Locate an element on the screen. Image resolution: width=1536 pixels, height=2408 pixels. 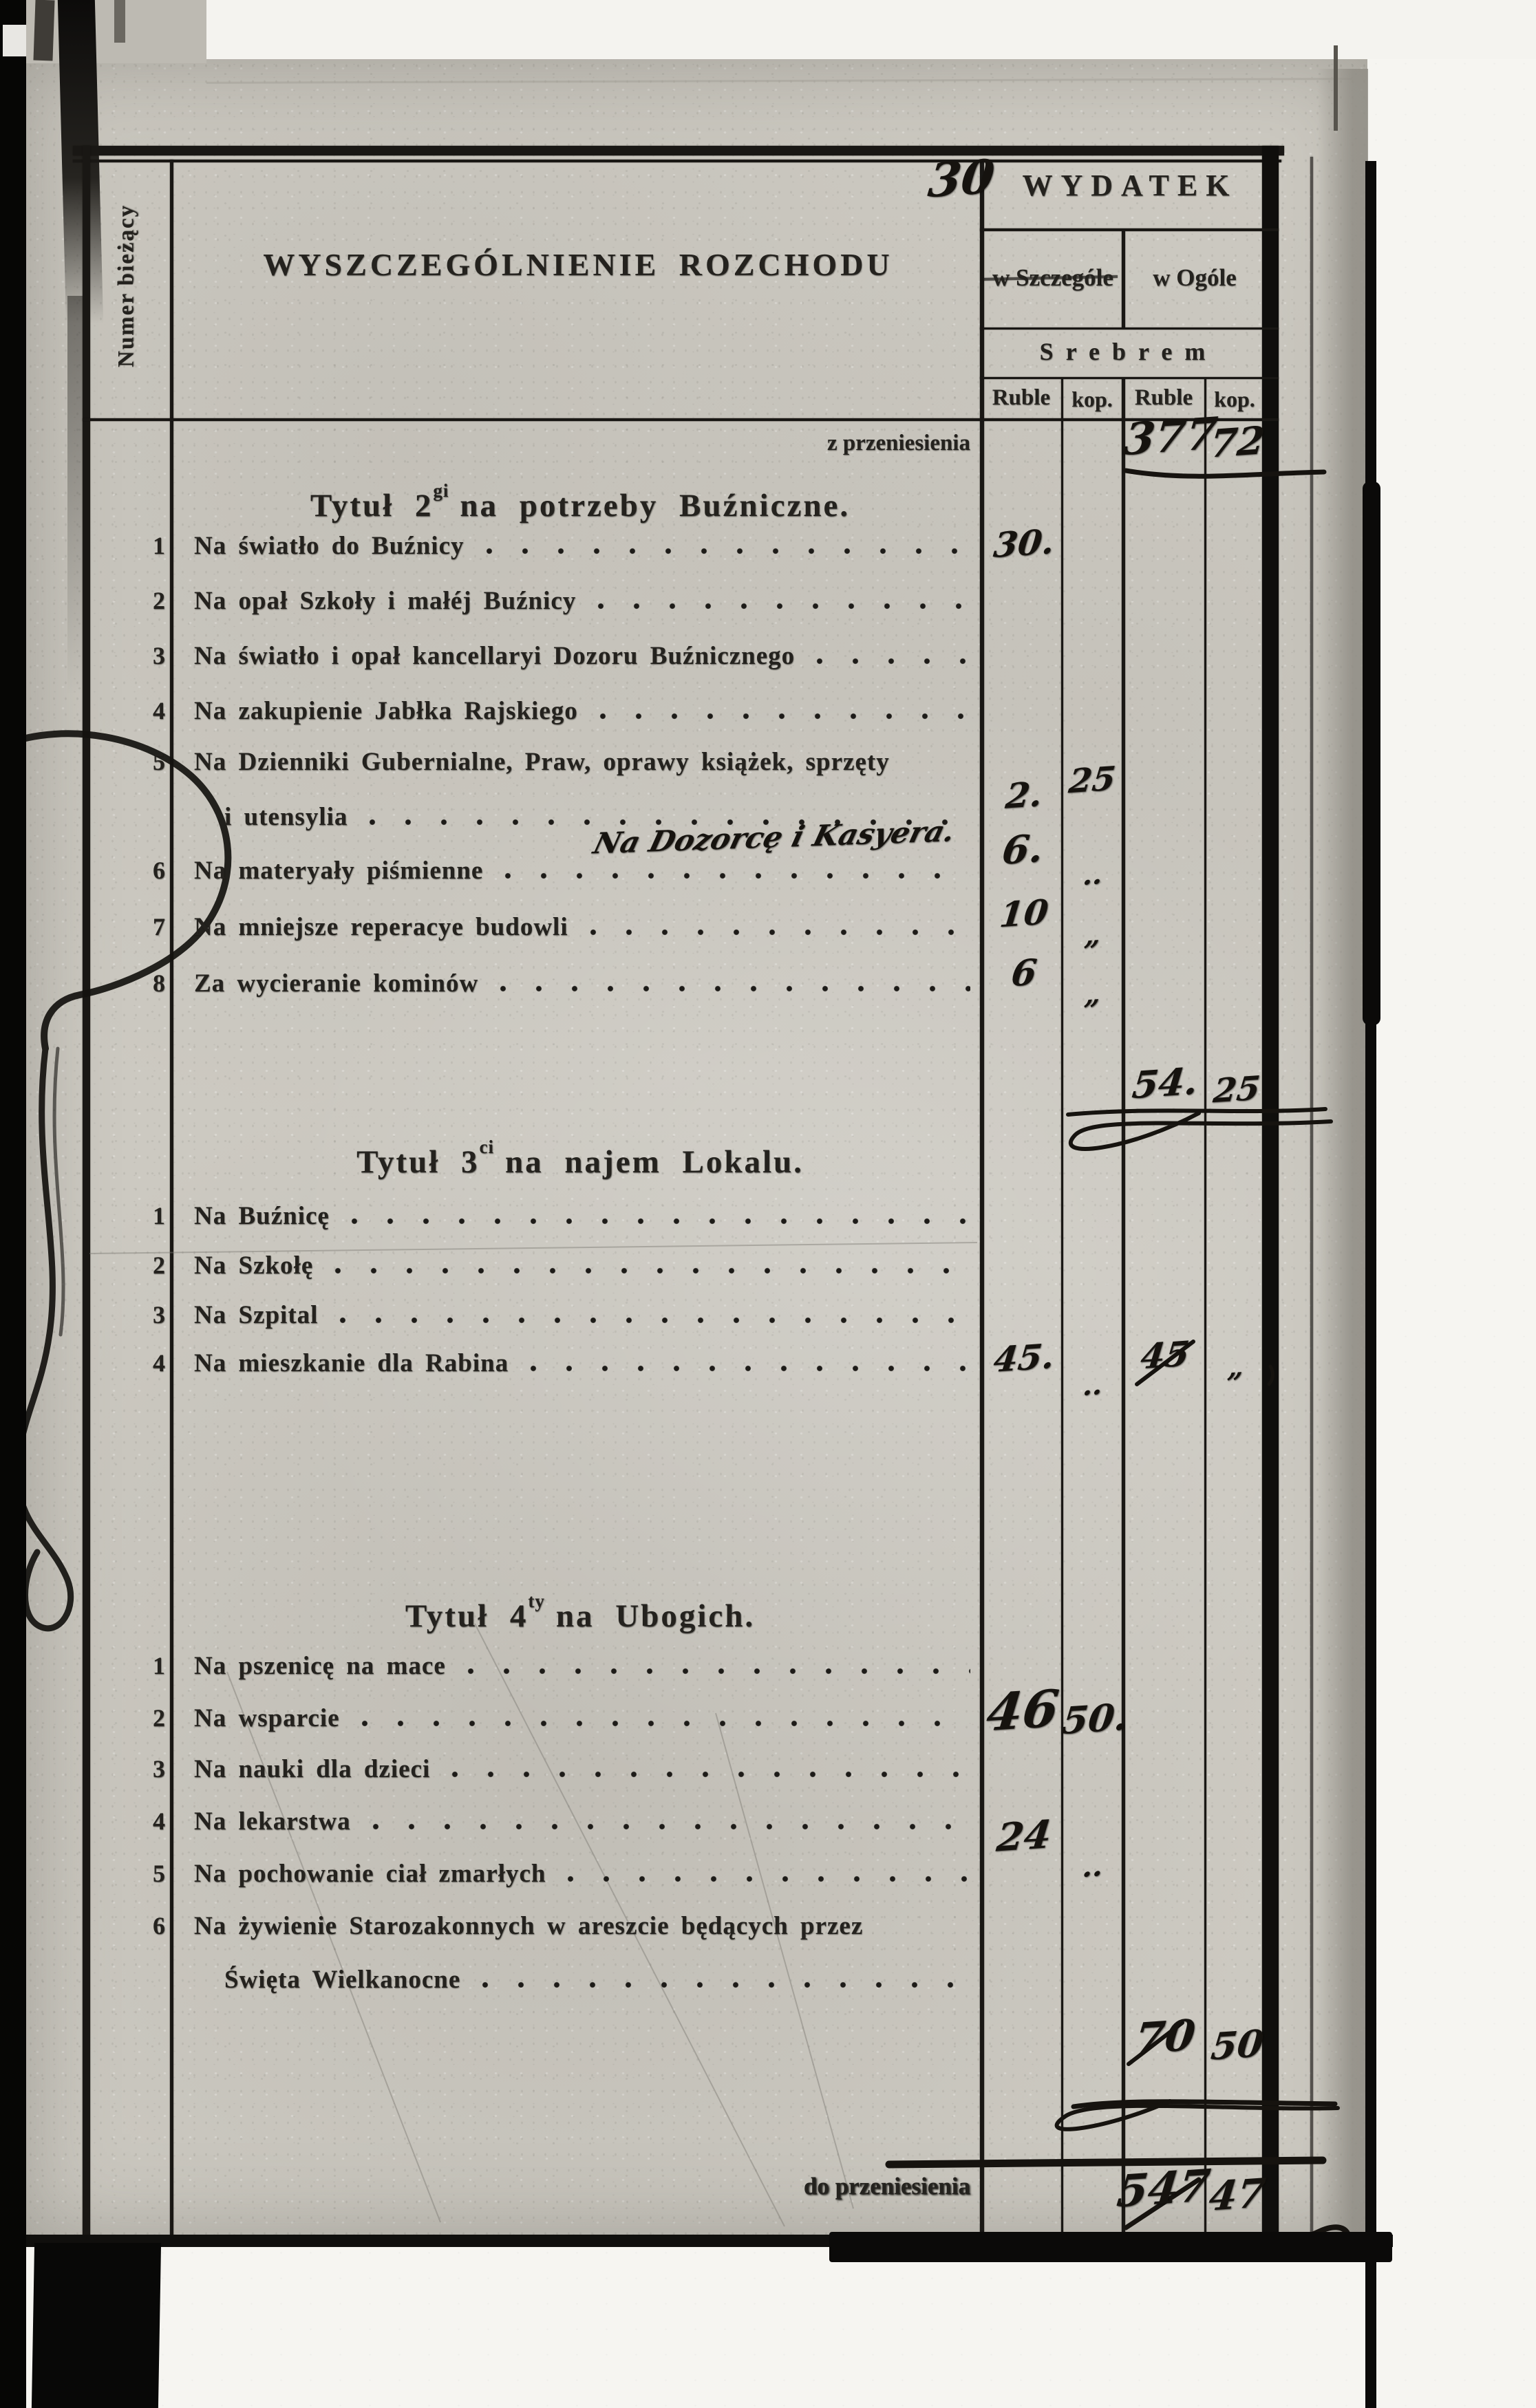
film-strip-left is located at coordinates (13, 1204).